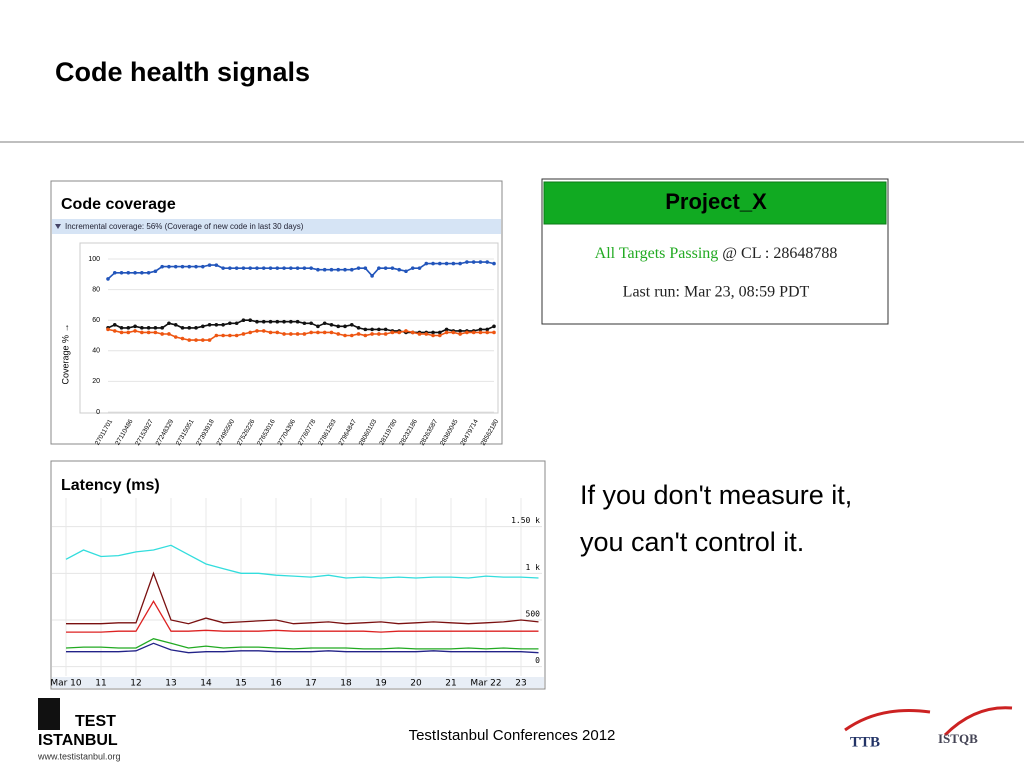  Describe the element at coordinates (346, 684) in the screenshot. I see `x-tick-label: 18` at that location.